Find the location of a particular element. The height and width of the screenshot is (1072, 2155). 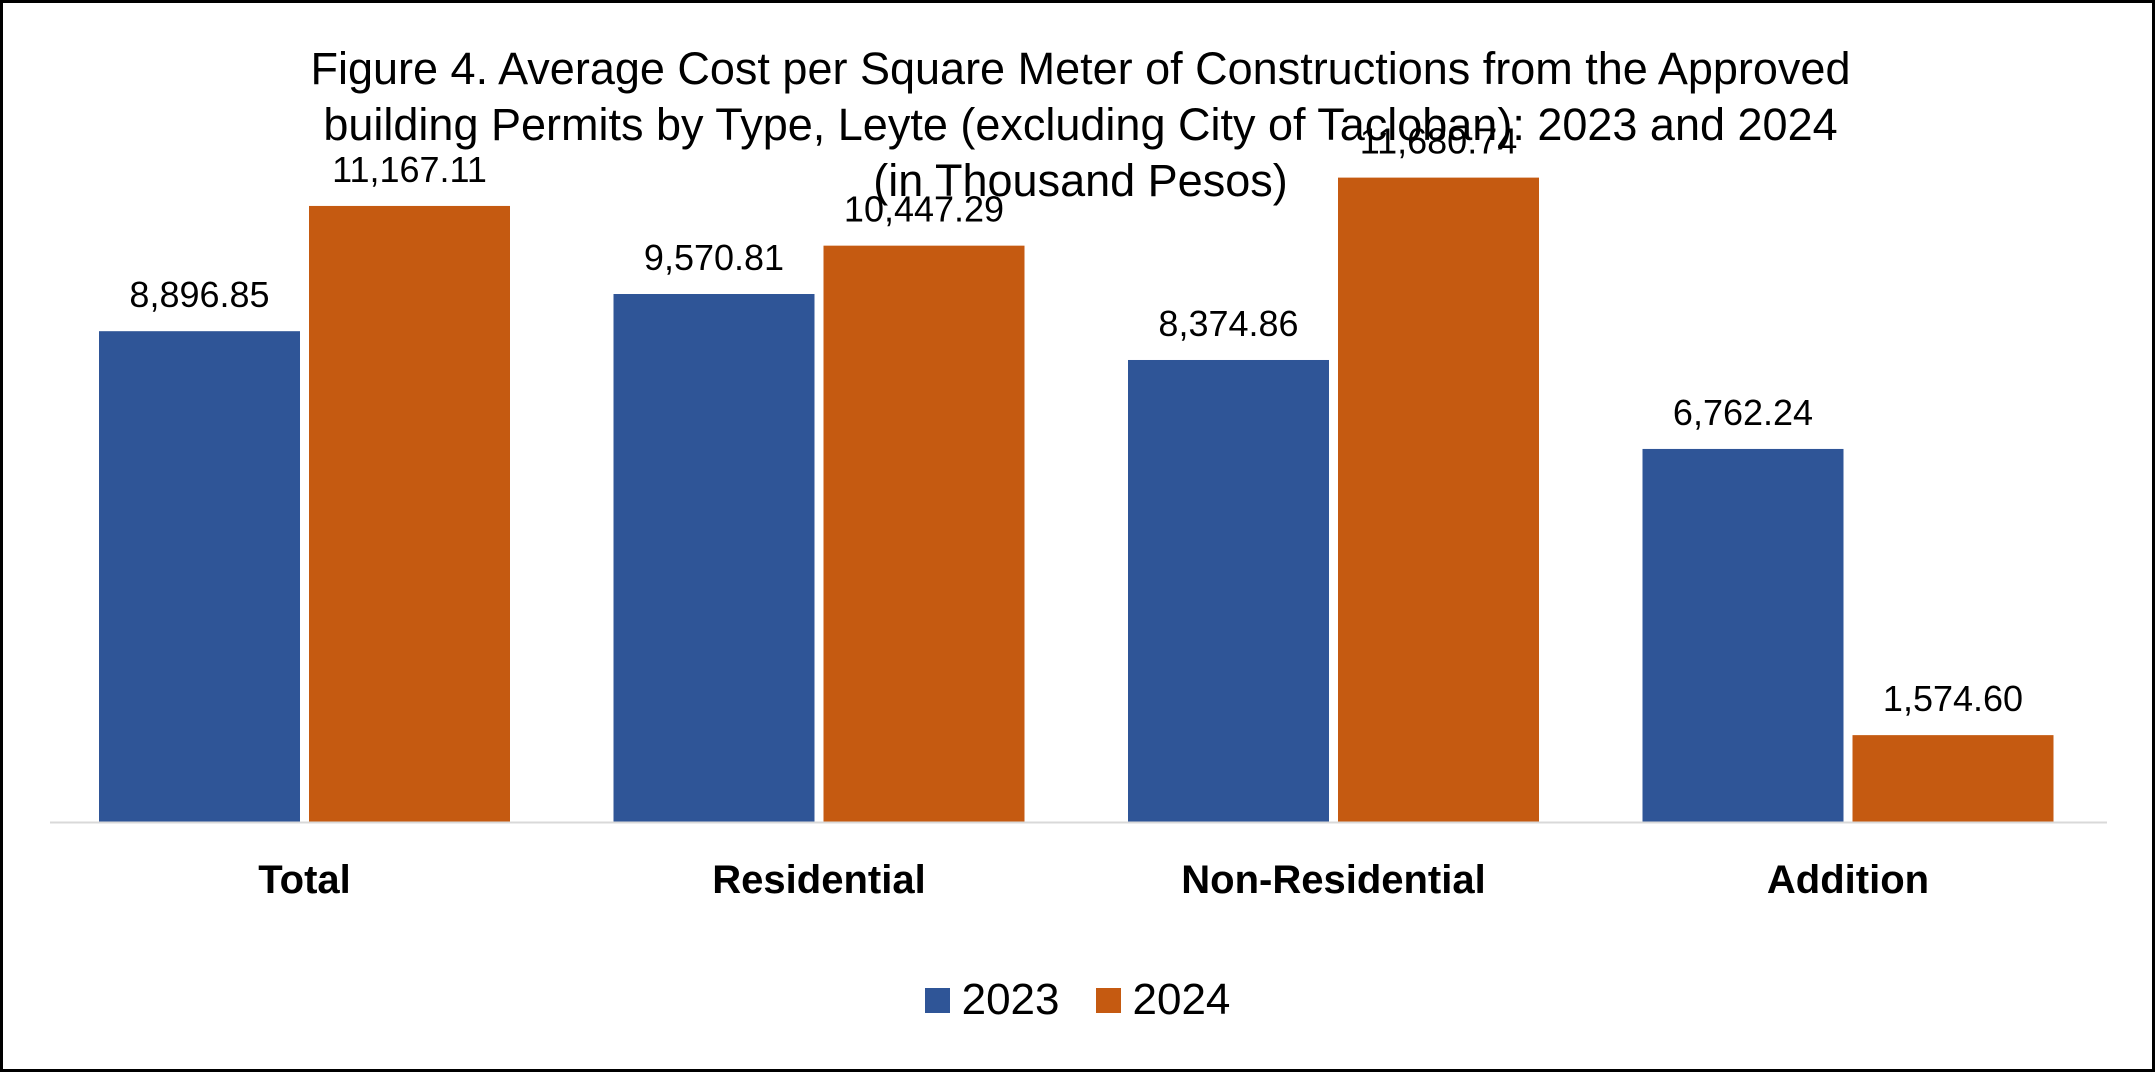

chart-legend: 2023 2024 is located at coordinates (1077, 1000).